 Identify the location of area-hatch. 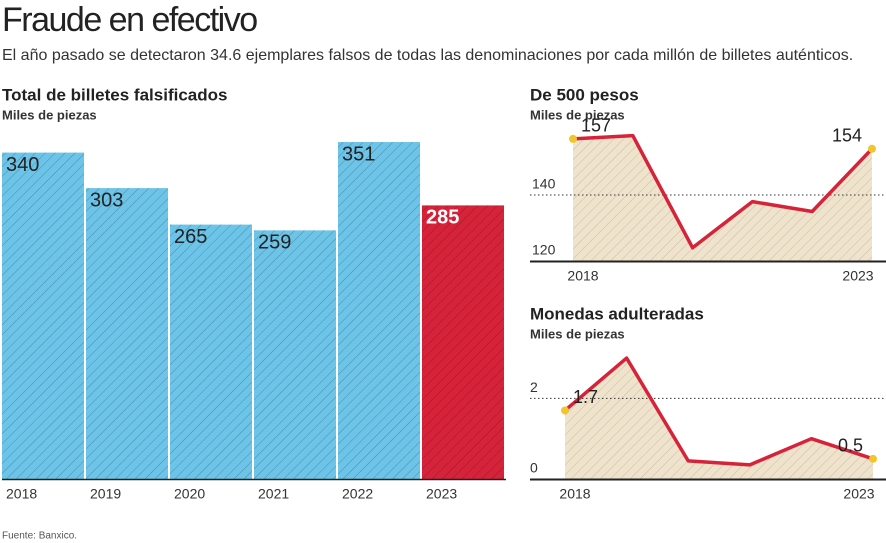
(719, 418).